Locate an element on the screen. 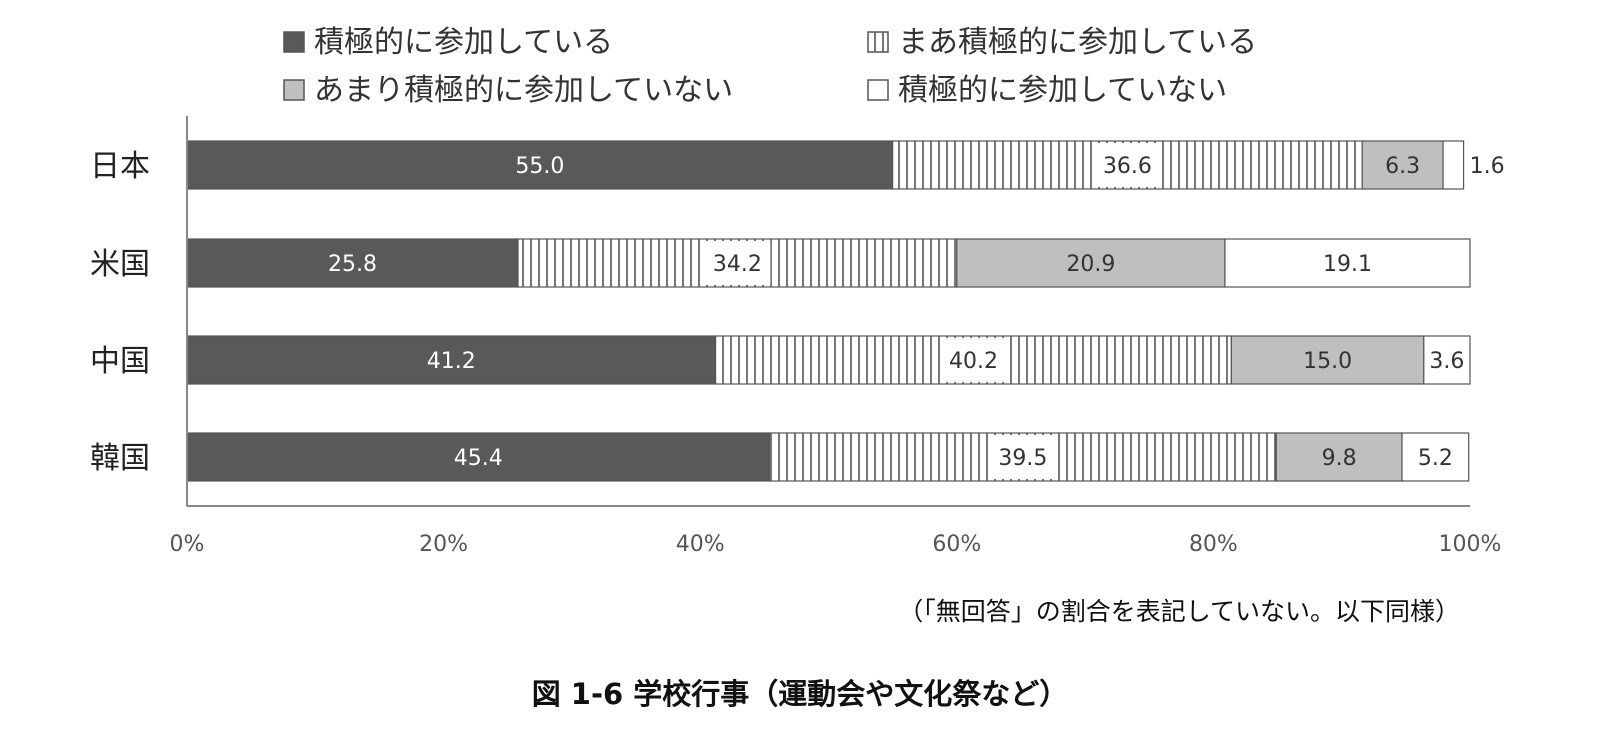  data-label: 25.8 is located at coordinates (352, 264).